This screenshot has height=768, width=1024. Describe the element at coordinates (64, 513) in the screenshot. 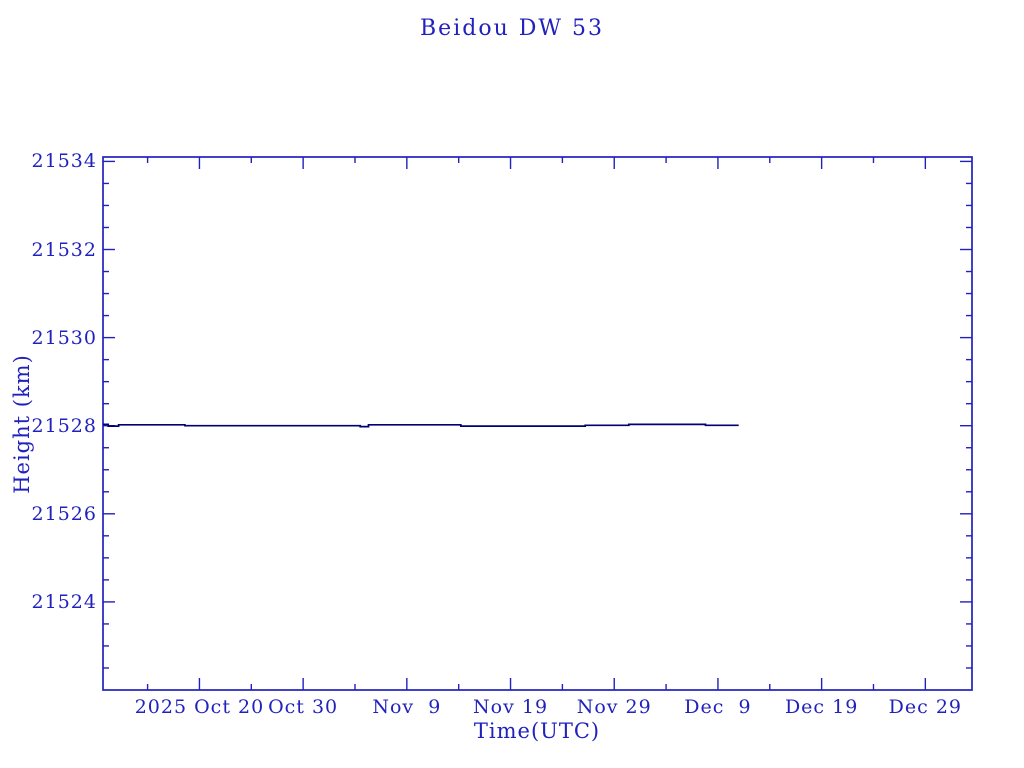

I see `y-tick-label: 21526` at that location.